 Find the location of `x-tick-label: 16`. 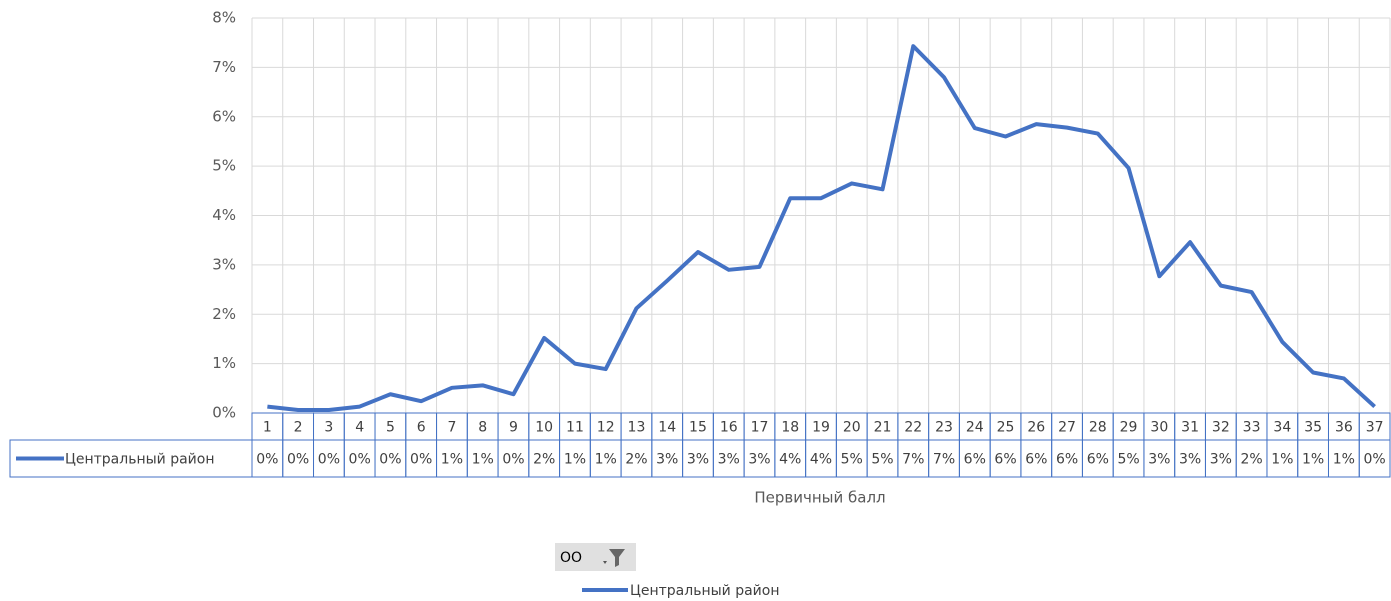

x-tick-label: 16 is located at coordinates (729, 428).